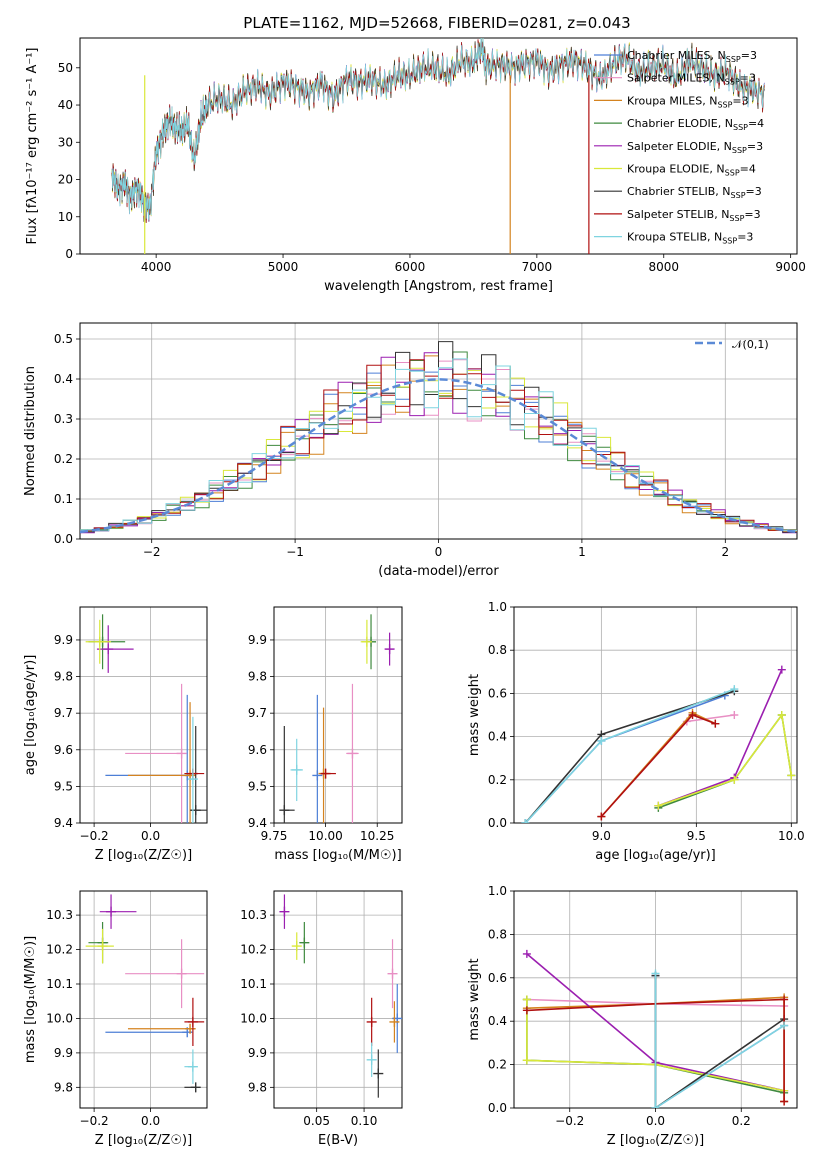  Describe the element at coordinates (690, 238) in the screenshot. I see `legend-entry: Kroupa STELIB, NSSP=3` at that location.